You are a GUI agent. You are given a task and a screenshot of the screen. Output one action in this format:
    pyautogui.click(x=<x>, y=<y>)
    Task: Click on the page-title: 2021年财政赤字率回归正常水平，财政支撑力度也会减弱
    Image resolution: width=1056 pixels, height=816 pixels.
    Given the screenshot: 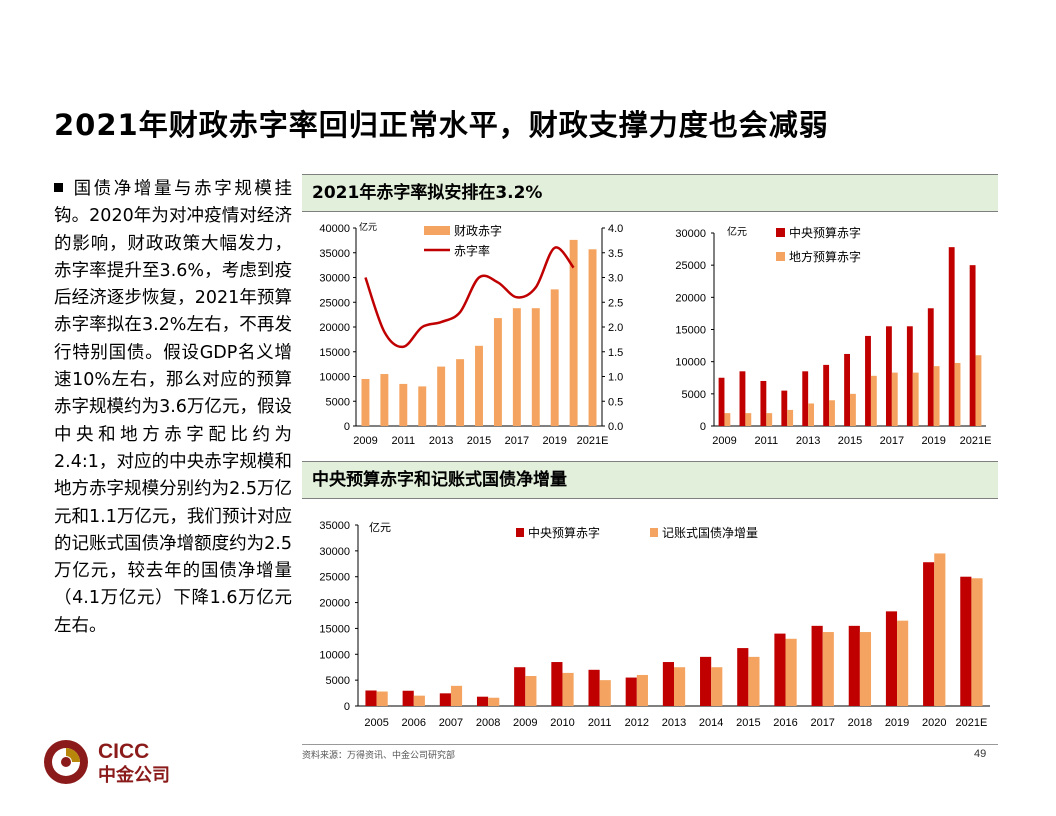 What is the action you would take?
    pyautogui.click(x=441, y=125)
    